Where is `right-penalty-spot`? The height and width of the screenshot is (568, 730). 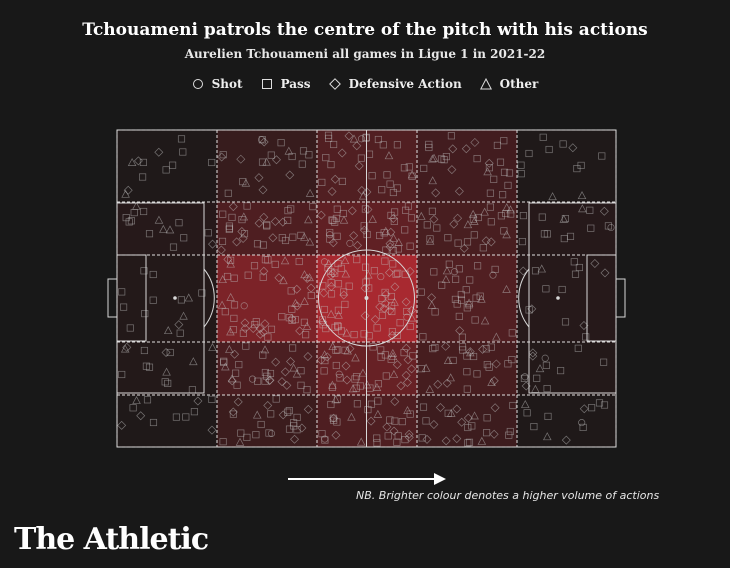
right-penalty-spot is located at coordinates (558, 298).